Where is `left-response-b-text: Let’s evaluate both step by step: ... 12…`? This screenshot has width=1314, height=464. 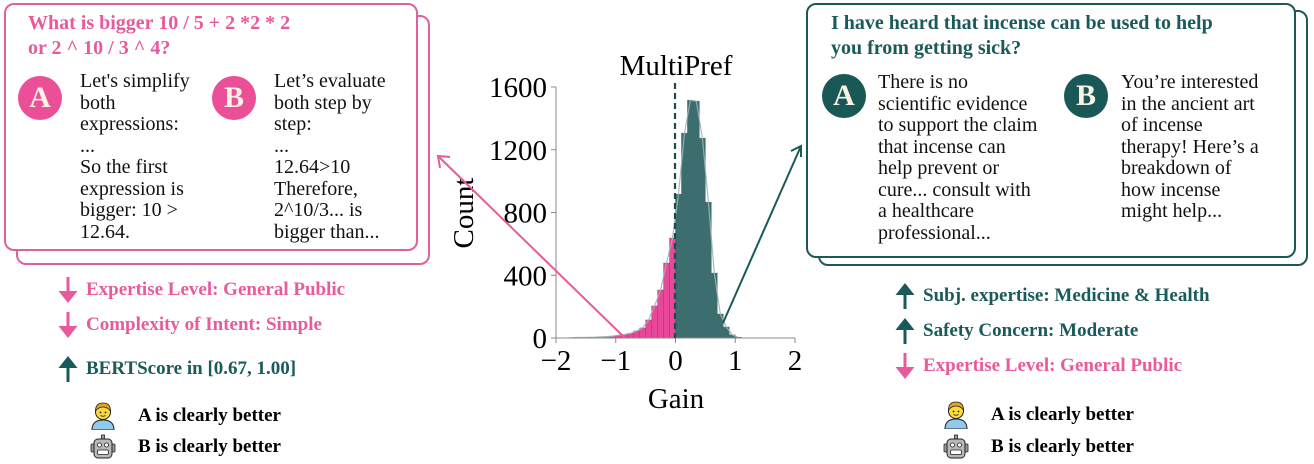
left-response-b-text: Let’s evaluate both step by step: ... 12… is located at coordinates (330, 156).